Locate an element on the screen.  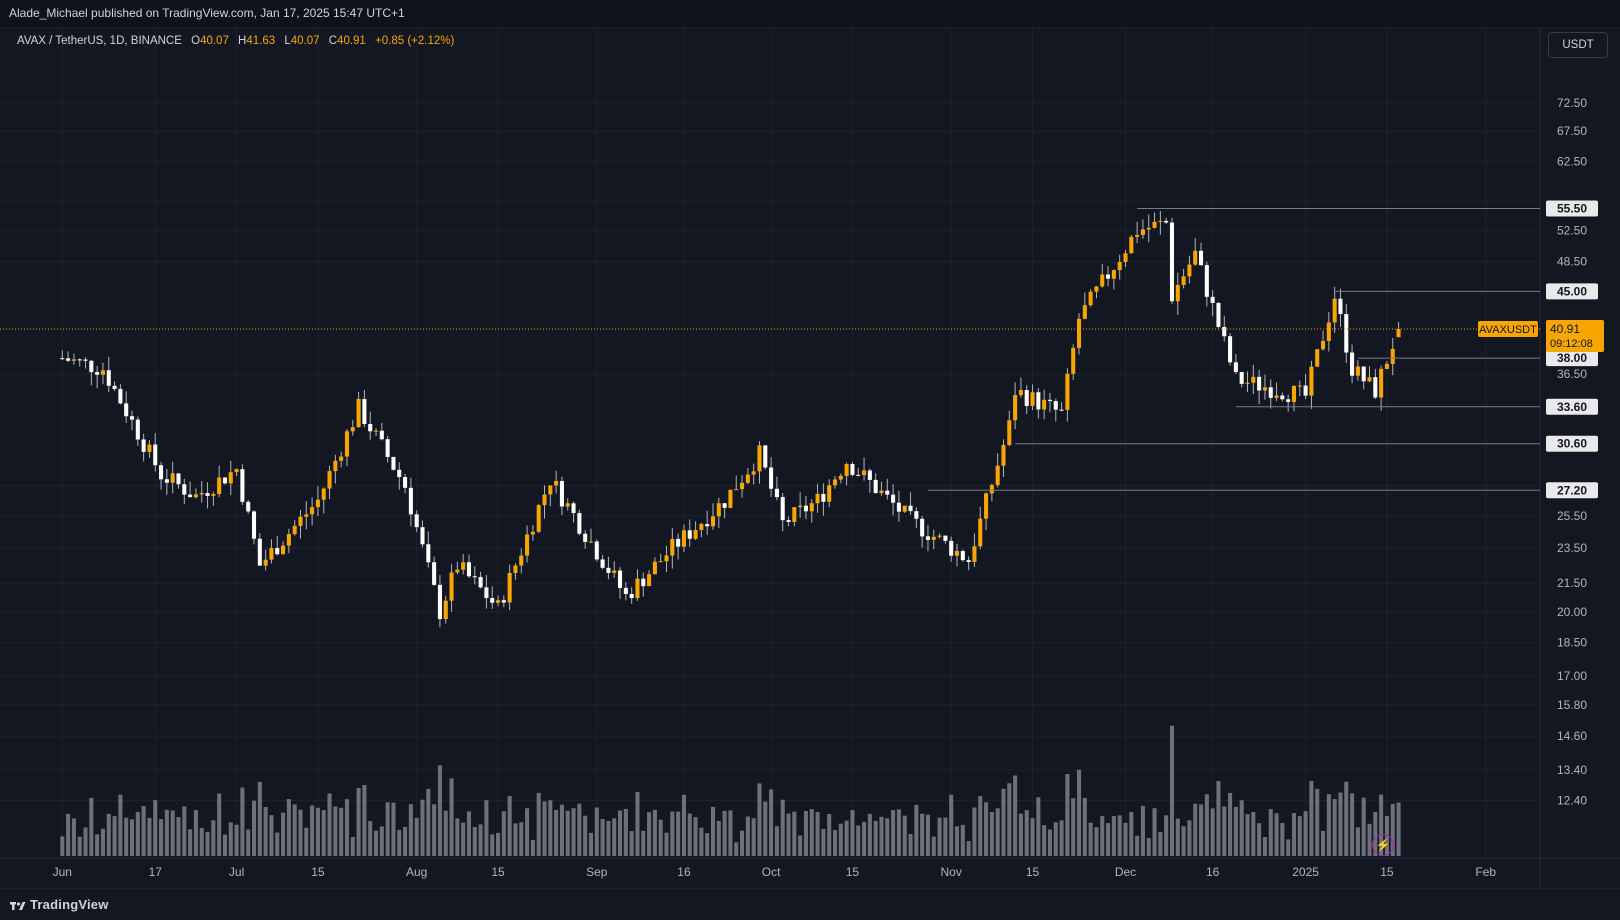
brand: TradingView is located at coordinates (59, 904).